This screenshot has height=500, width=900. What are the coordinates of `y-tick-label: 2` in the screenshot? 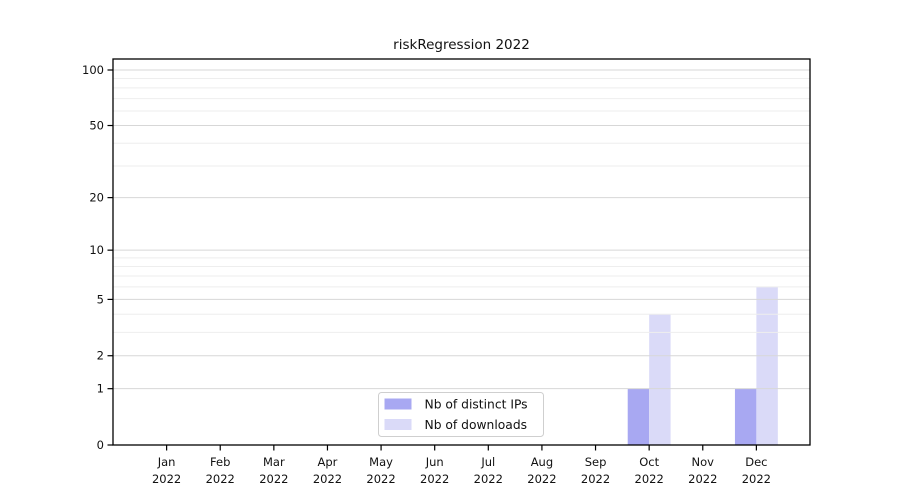 It's located at (100, 356).